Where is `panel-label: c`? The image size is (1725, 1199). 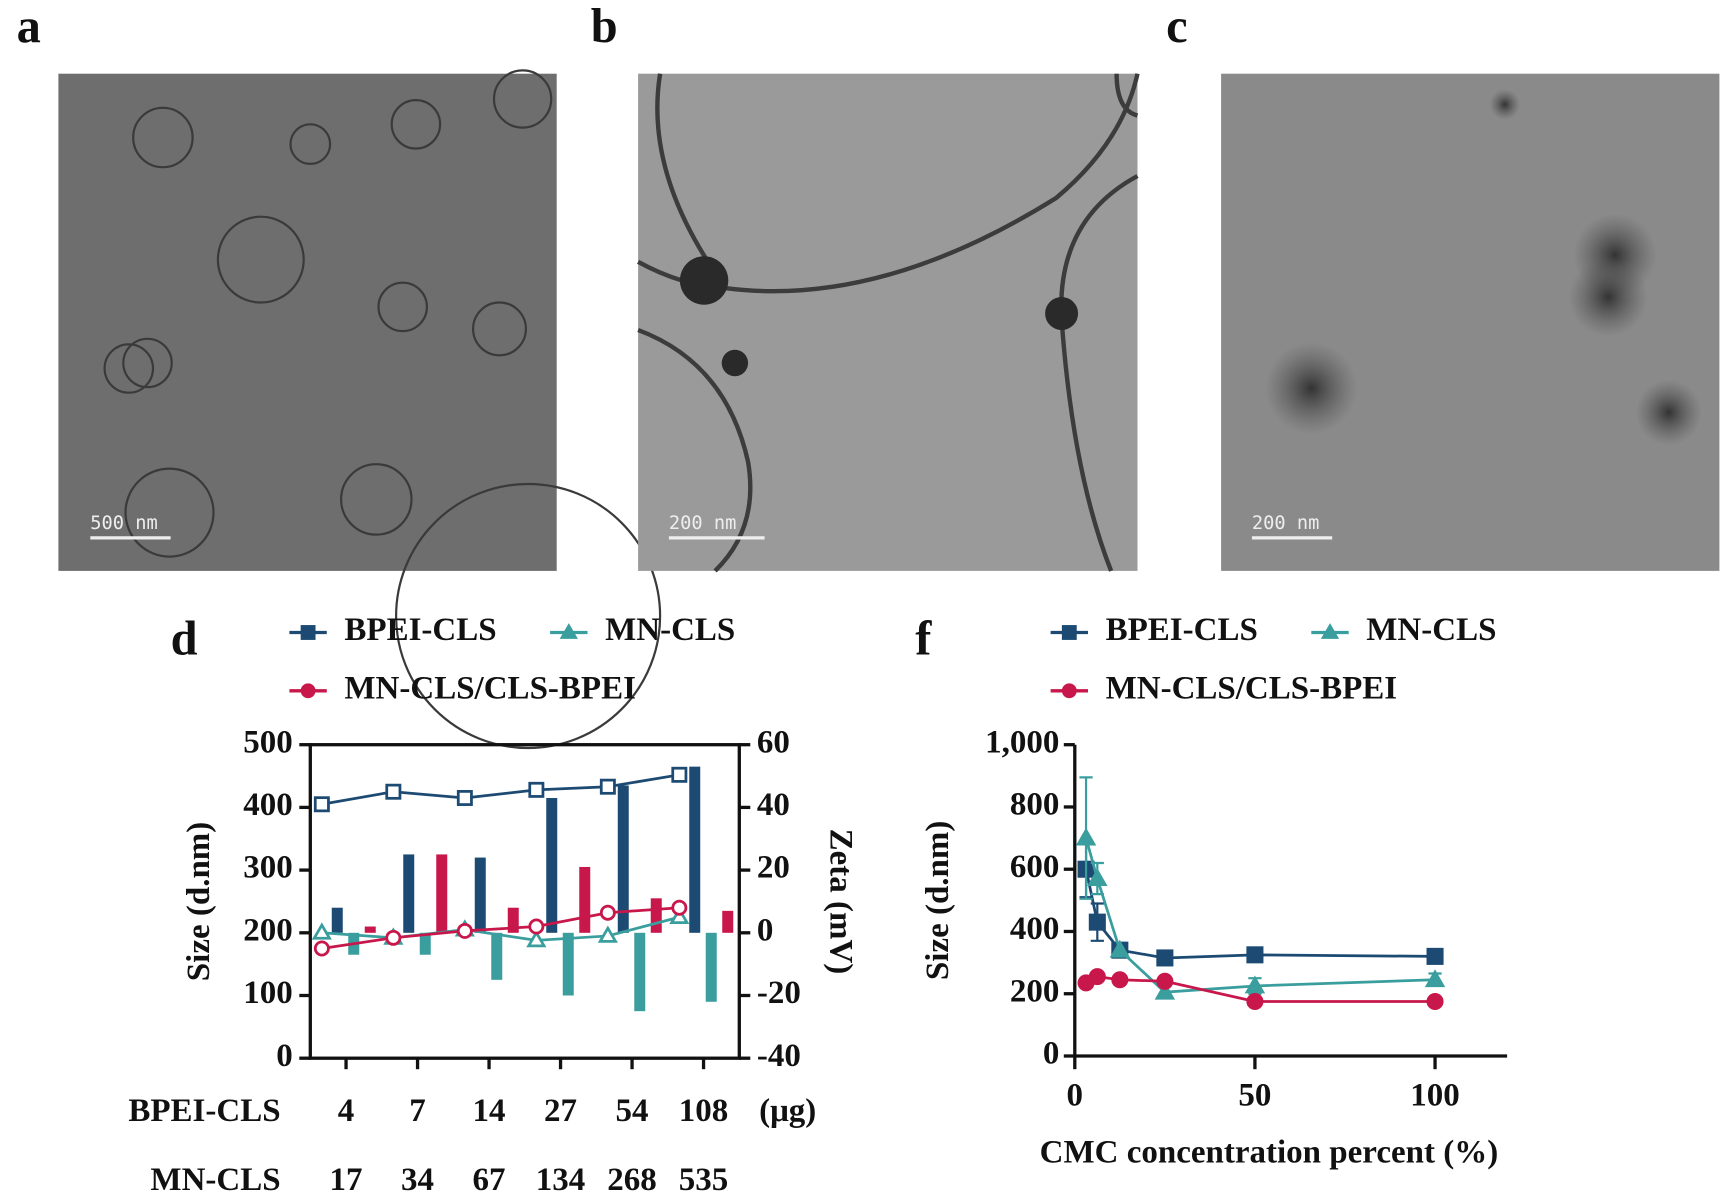 panel-label: c is located at coordinates (1176, 26).